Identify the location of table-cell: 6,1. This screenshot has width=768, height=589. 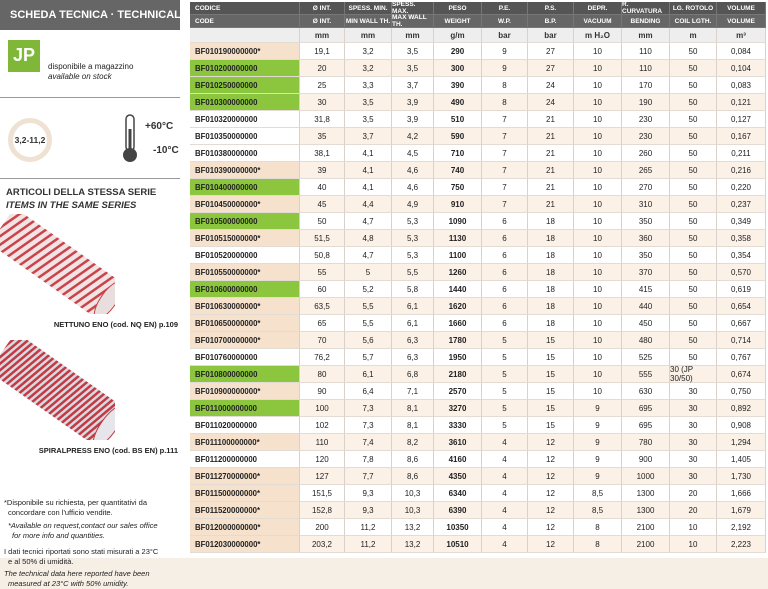
(413, 323).